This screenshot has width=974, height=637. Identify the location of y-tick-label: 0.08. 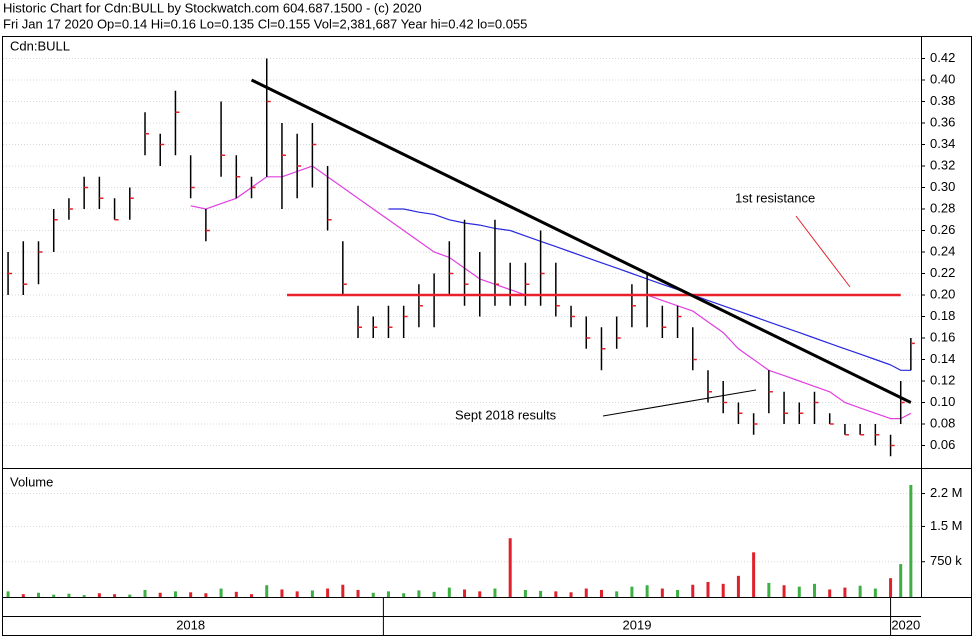
(942, 422).